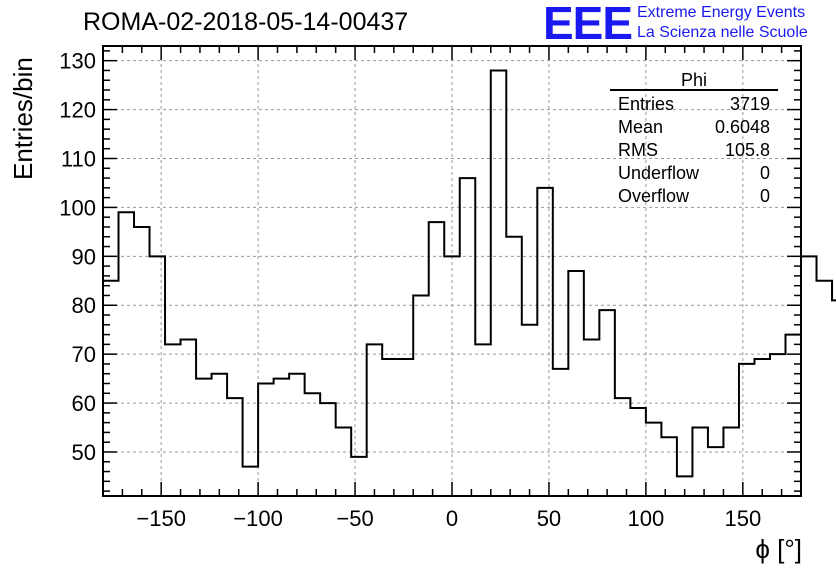  What do you see at coordinates (549, 518) in the screenshot?
I see `x-tick-label: 50` at bounding box center [549, 518].